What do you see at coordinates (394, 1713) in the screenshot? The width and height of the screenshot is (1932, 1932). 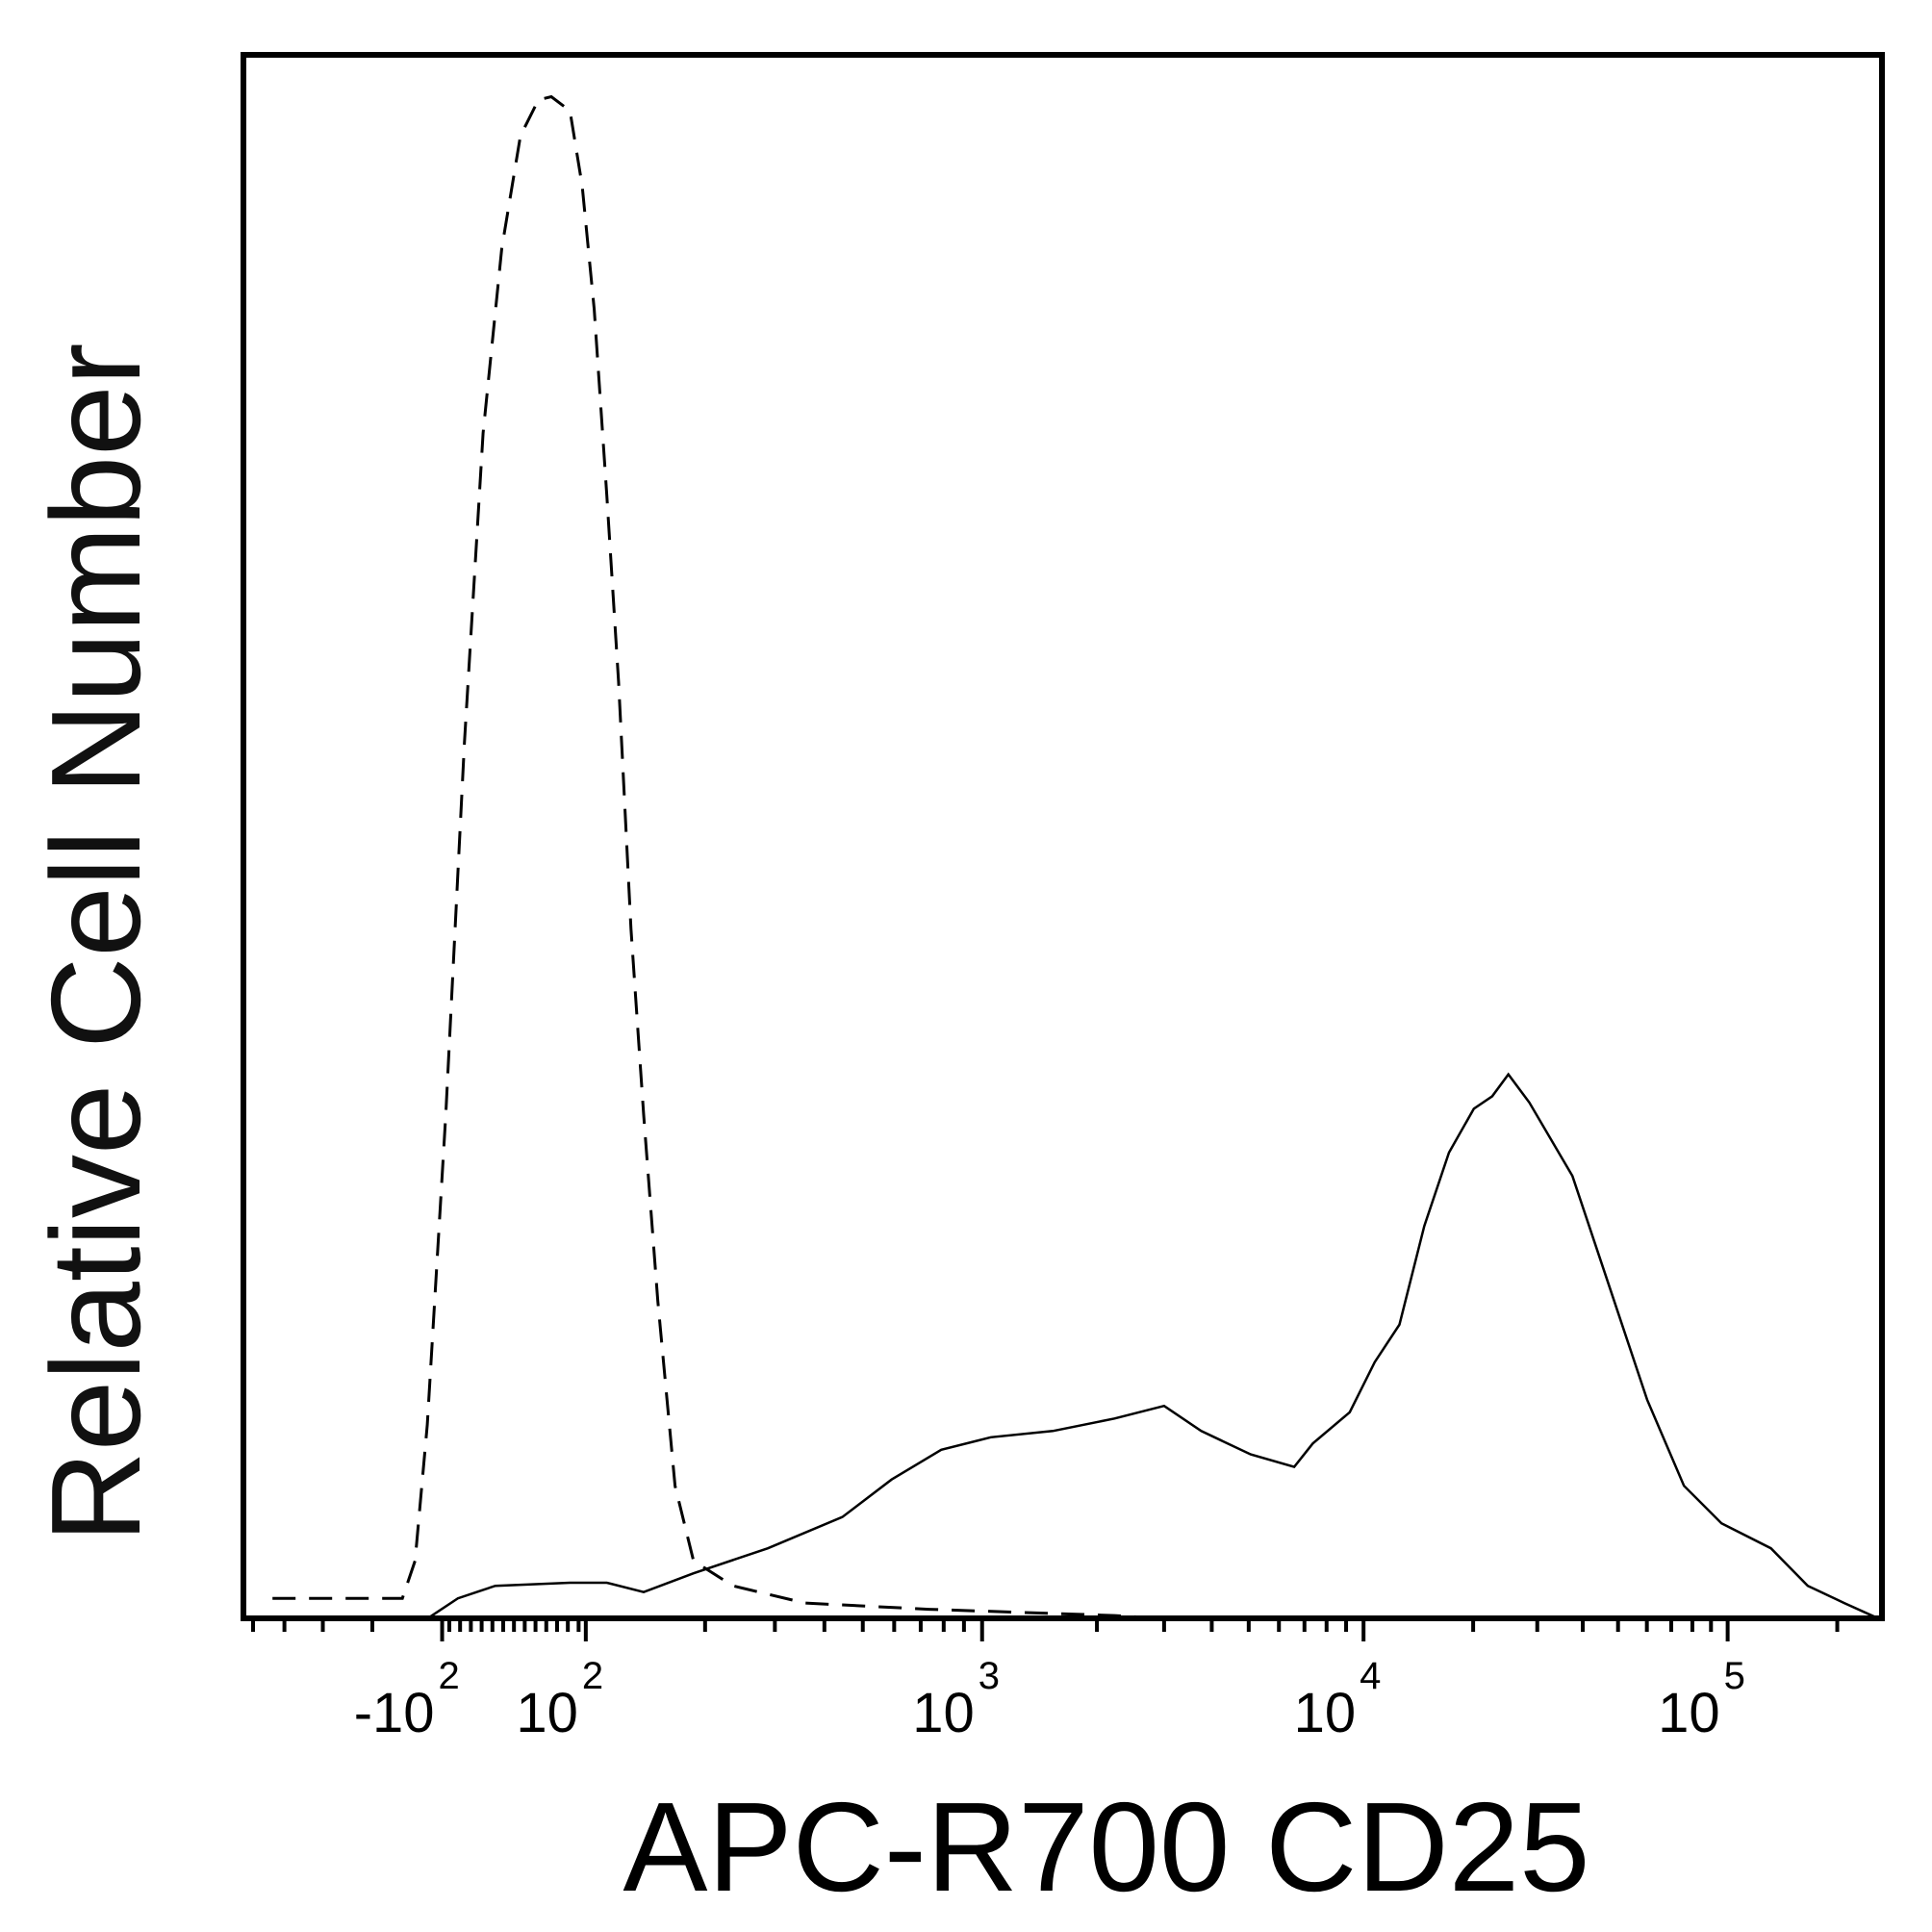 I see `tick-label-base: -10` at bounding box center [394, 1713].